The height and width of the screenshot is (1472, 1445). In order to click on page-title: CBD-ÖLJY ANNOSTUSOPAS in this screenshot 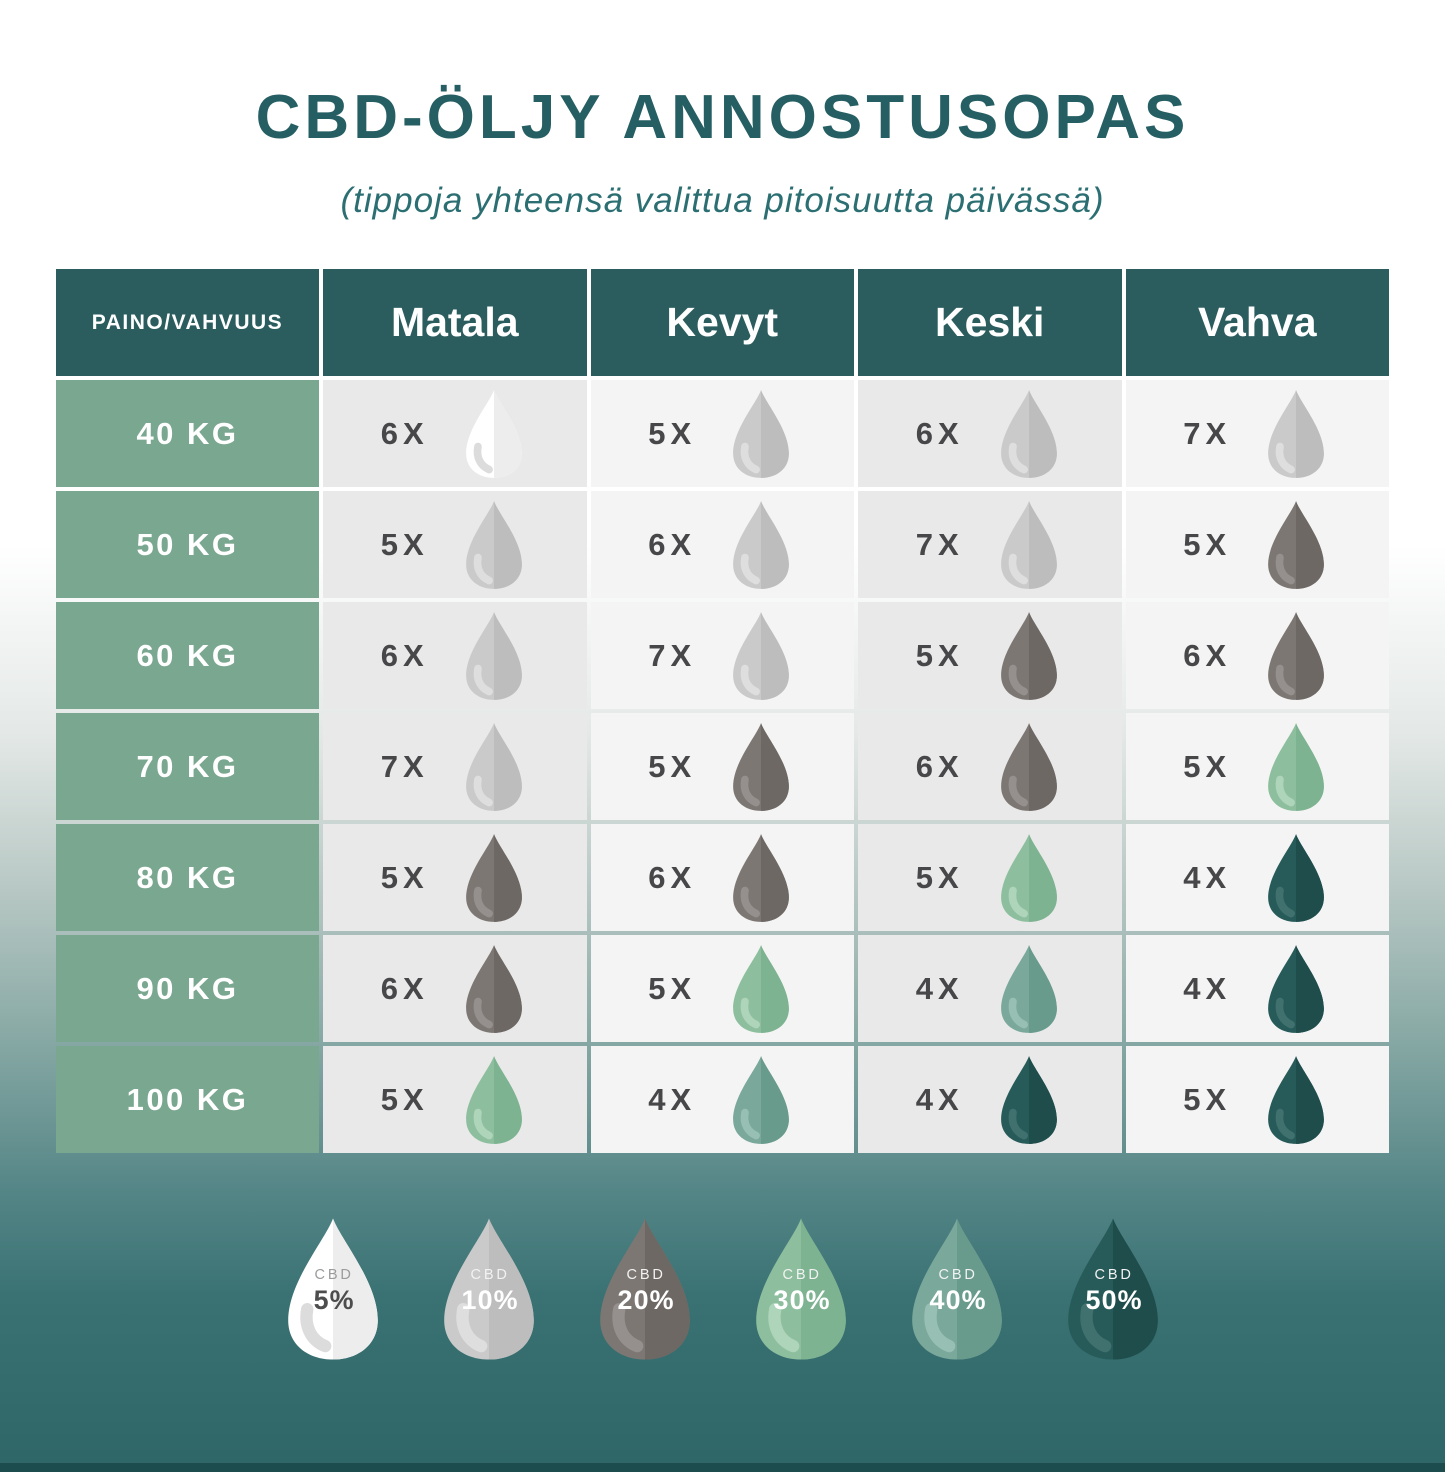, I will do `click(722, 117)`.